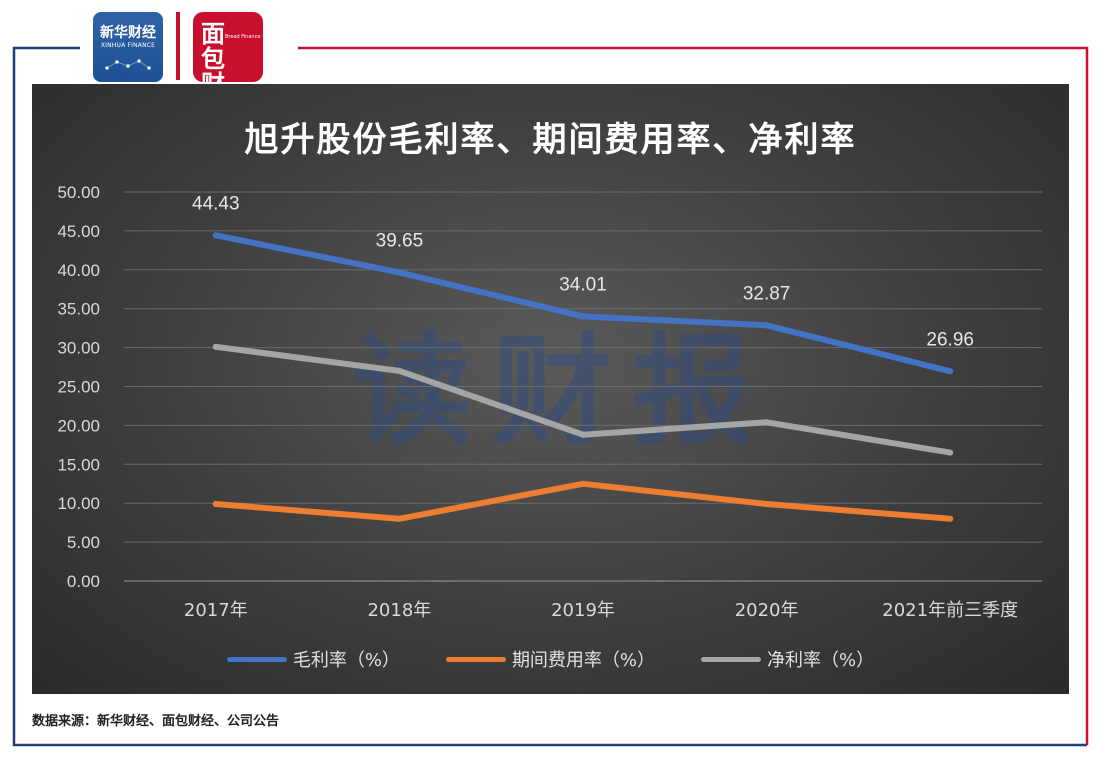 Image resolution: width=1101 pixels, height=758 pixels. I want to click on y-tick-label: 15.00, so click(78, 464).